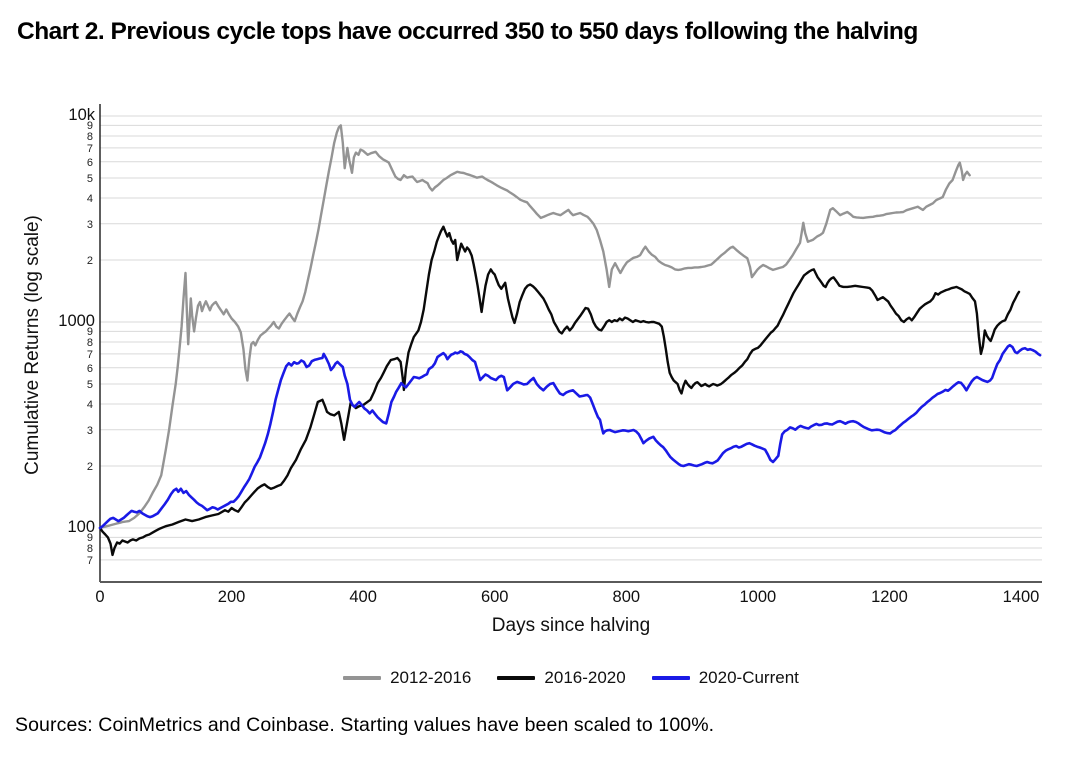  Describe the element at coordinates (1021, 597) in the screenshot. I see `x-tick-label: 1400` at that location.